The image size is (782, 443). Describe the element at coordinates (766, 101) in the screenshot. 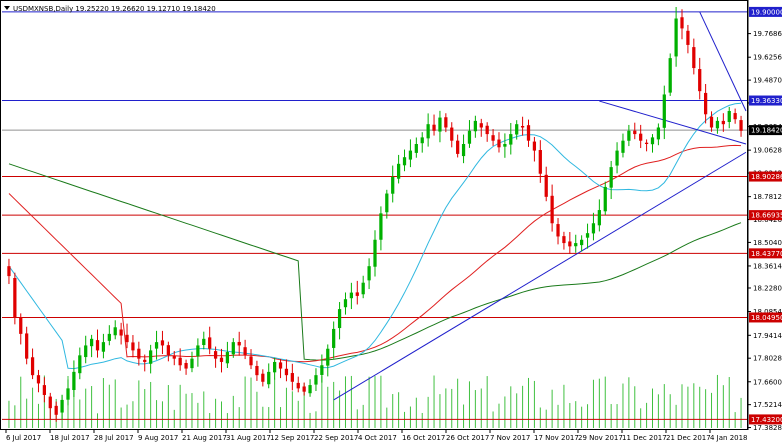

I see `level-badge-label: 19.36330` at that location.